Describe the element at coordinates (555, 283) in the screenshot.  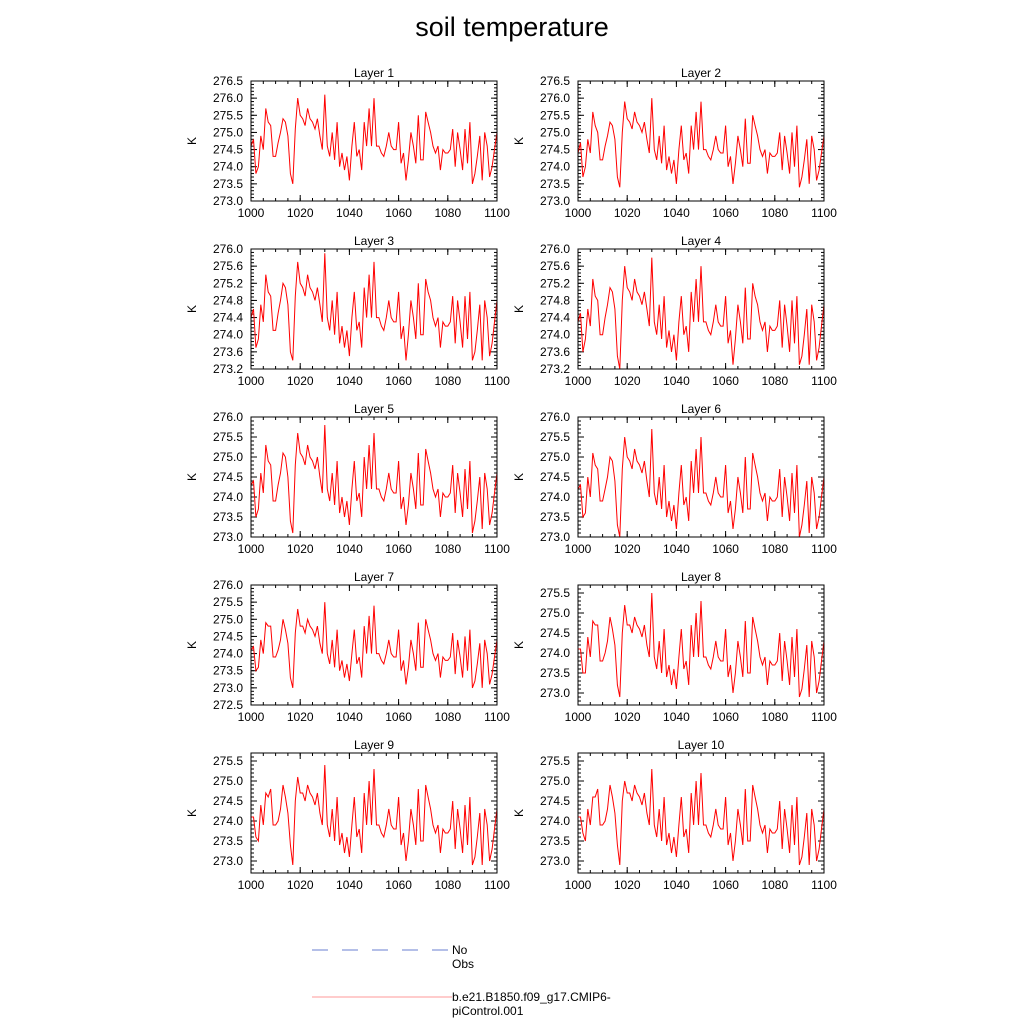
I see `y-tick-label: 275.2` at that location.